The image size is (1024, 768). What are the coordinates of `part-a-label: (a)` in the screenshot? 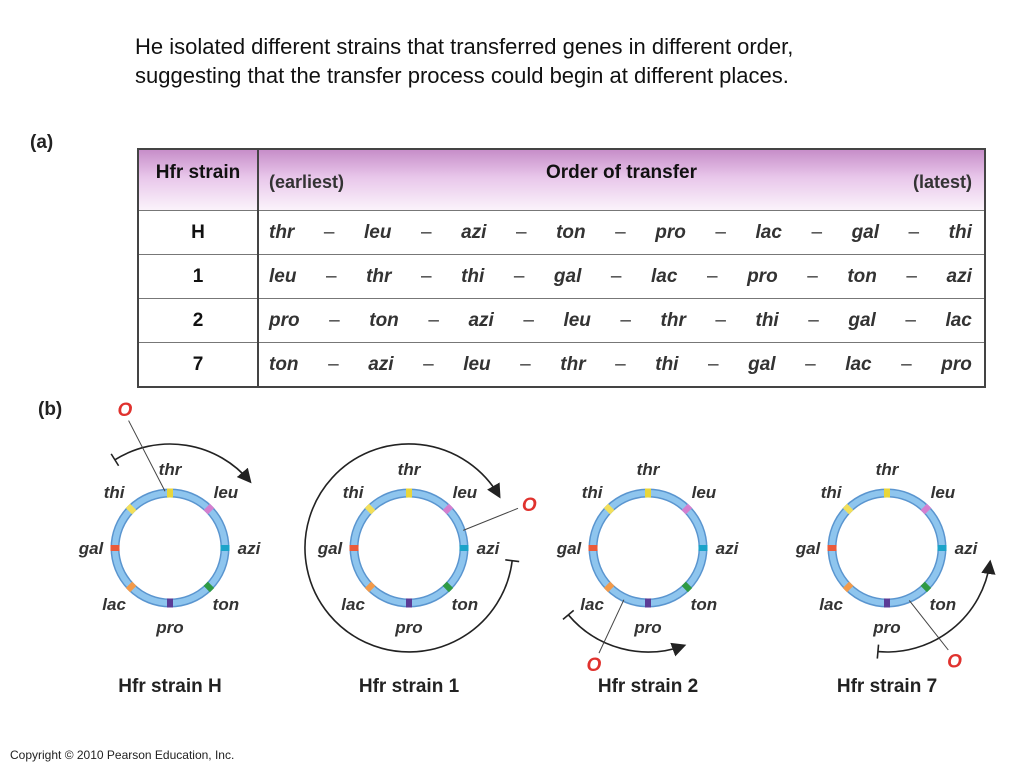 It's located at (42, 142).